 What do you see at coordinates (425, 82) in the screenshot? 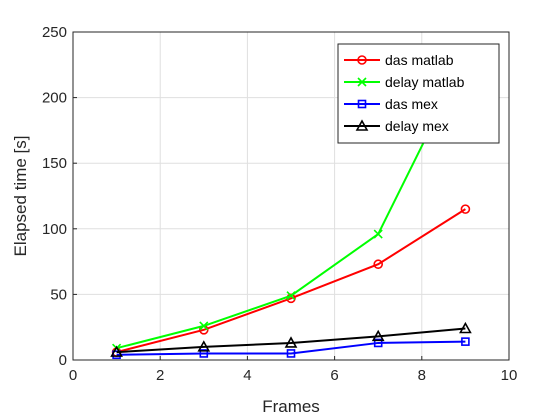
I see `legend-label: delay matlab` at bounding box center [425, 82].